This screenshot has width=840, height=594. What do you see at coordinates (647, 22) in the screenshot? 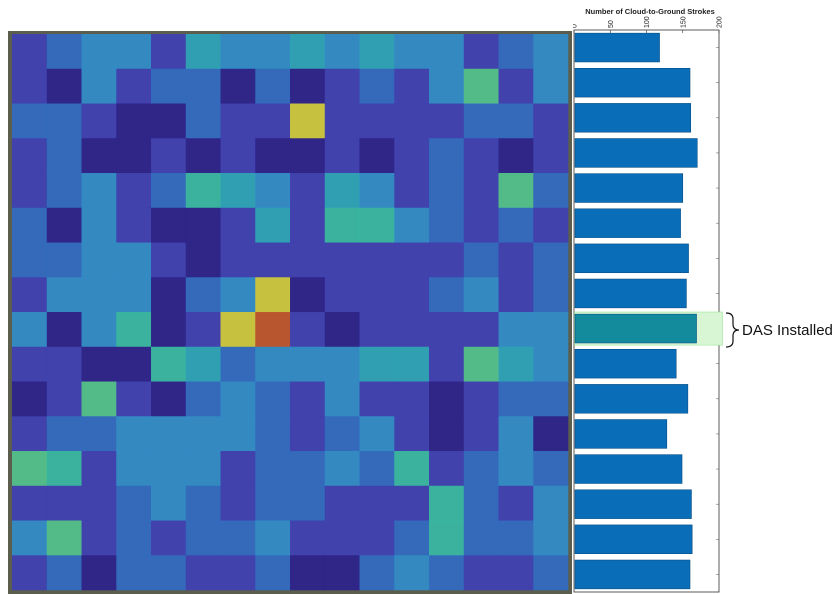
I see `x-tick-label: 100` at bounding box center [647, 22].